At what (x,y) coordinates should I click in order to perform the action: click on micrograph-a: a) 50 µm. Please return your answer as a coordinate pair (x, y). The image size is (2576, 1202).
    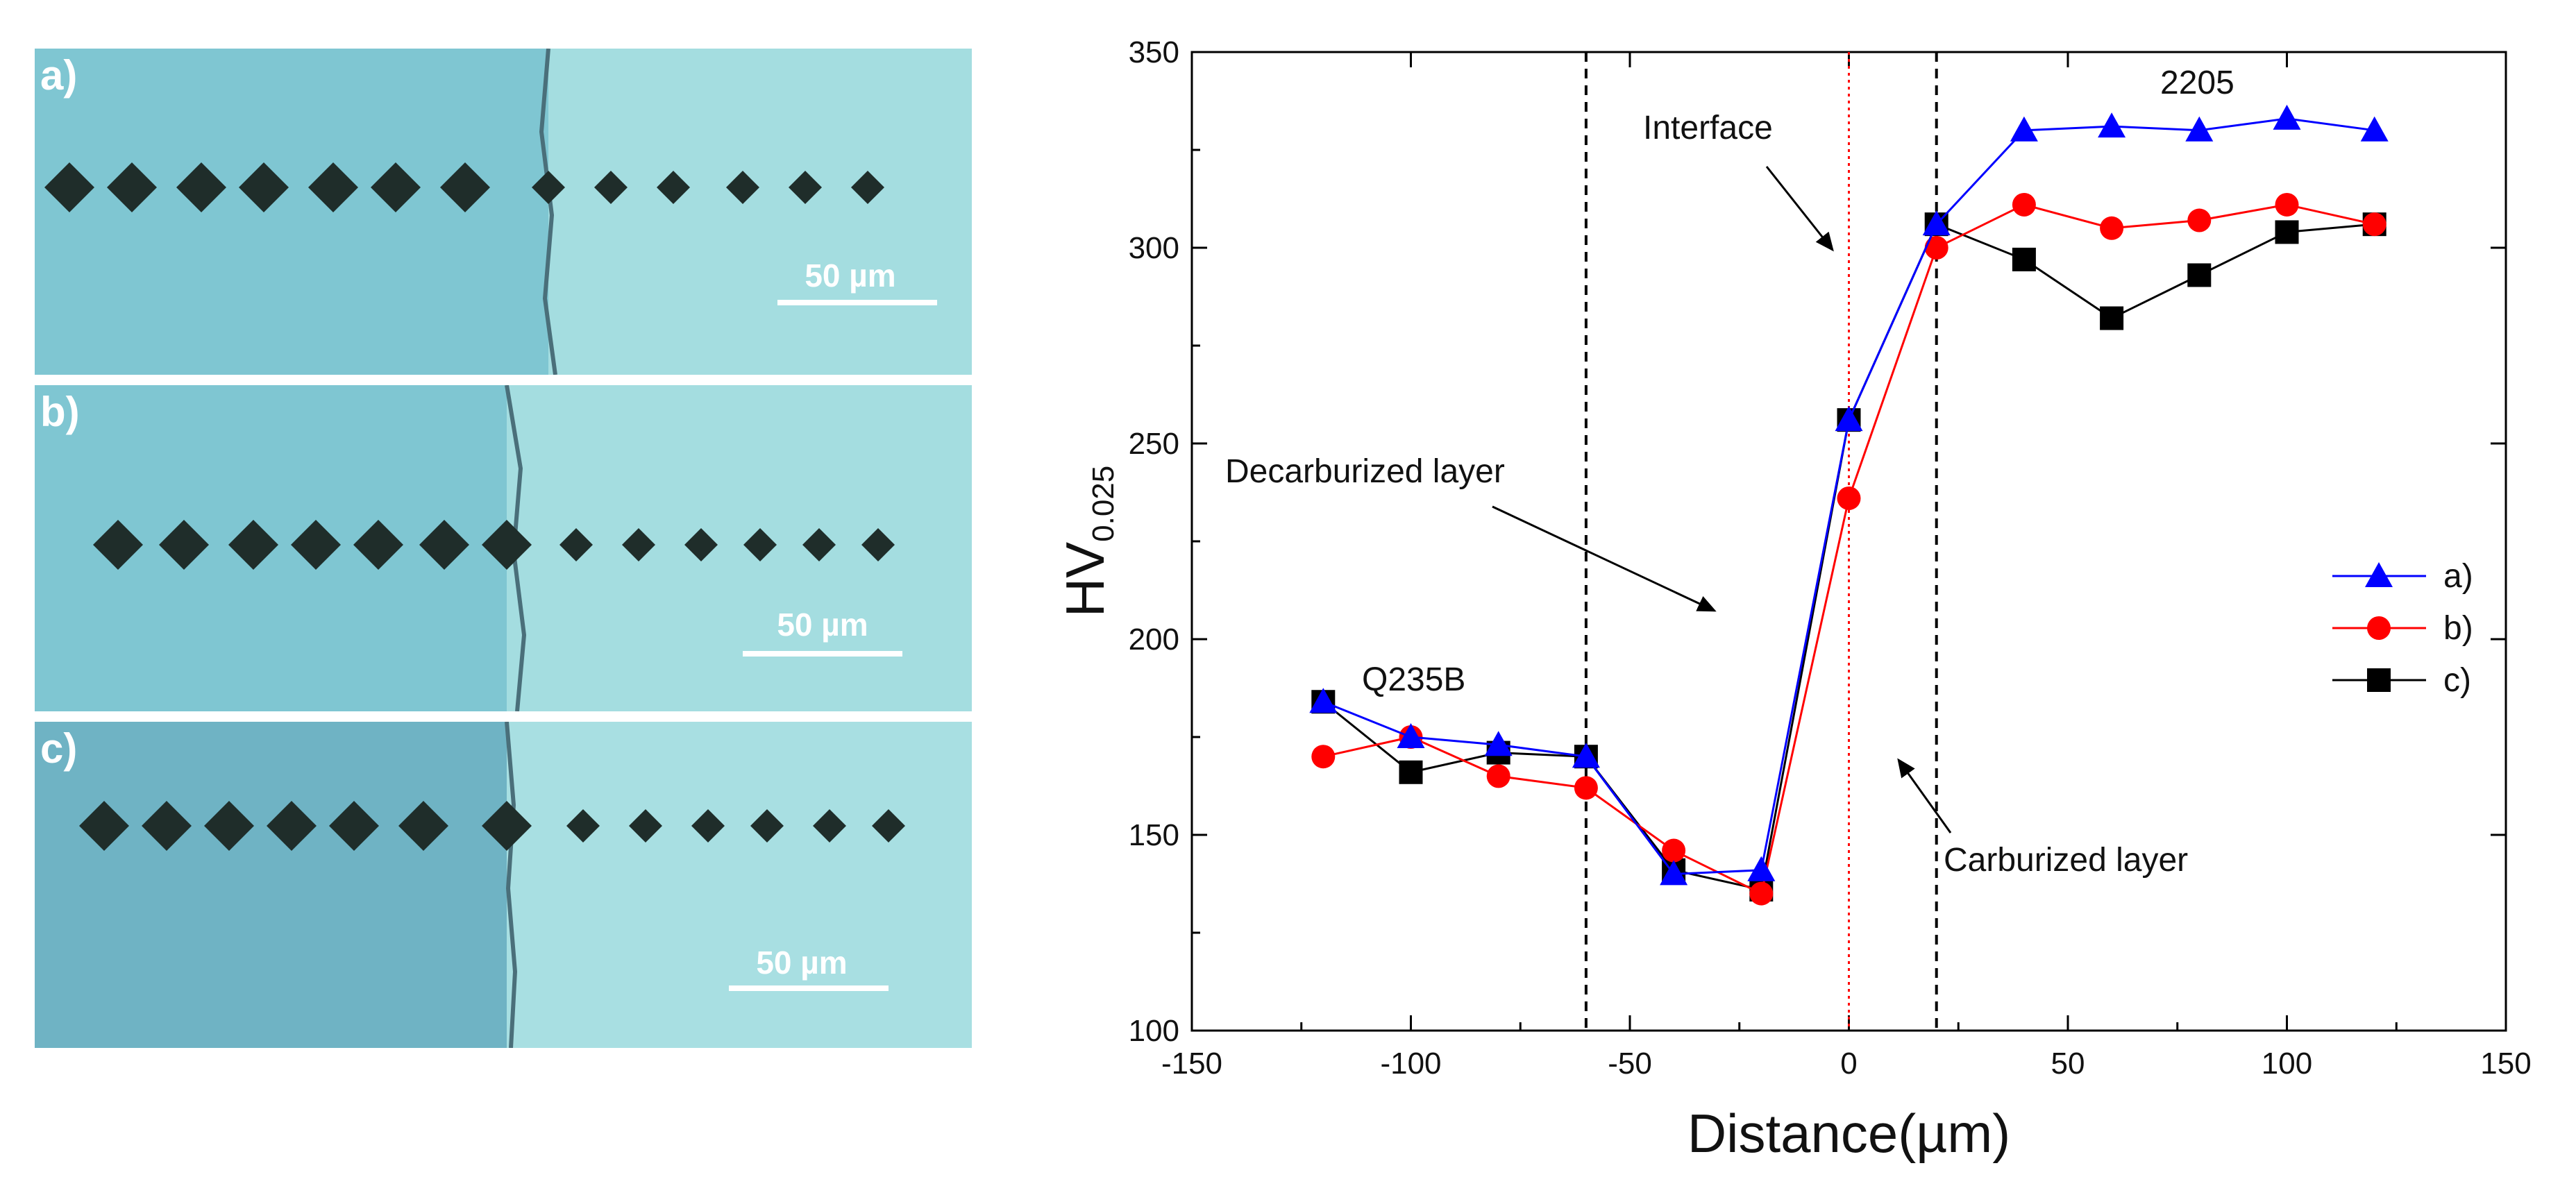
    Looking at the image, I should click on (503, 212).